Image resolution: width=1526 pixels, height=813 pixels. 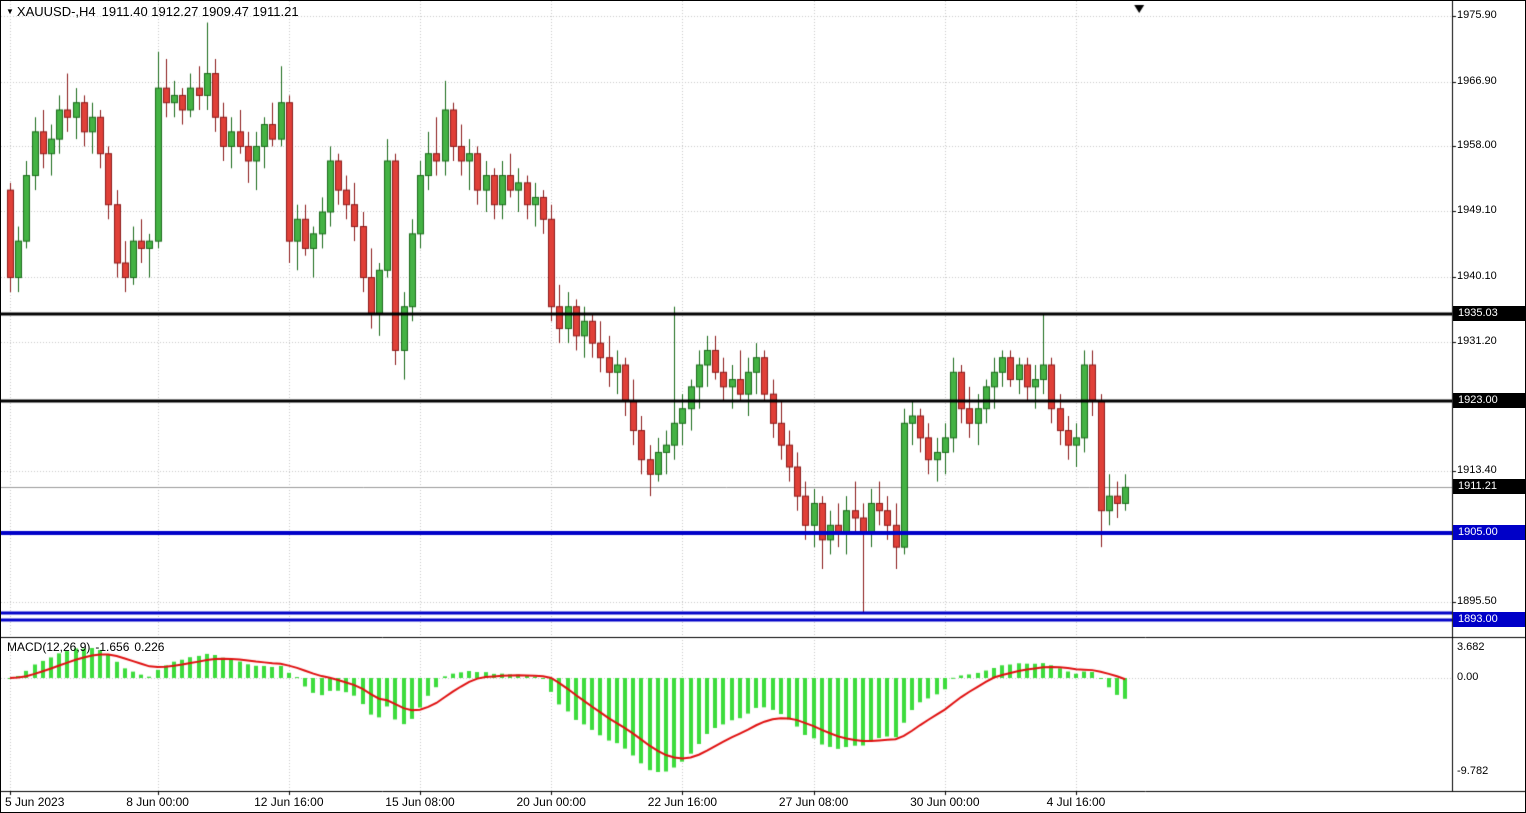 What do you see at coordinates (200, 11) in the screenshot?
I see `ohlc-values-label: 1911.40 1912.27 1909.47 1911.21` at bounding box center [200, 11].